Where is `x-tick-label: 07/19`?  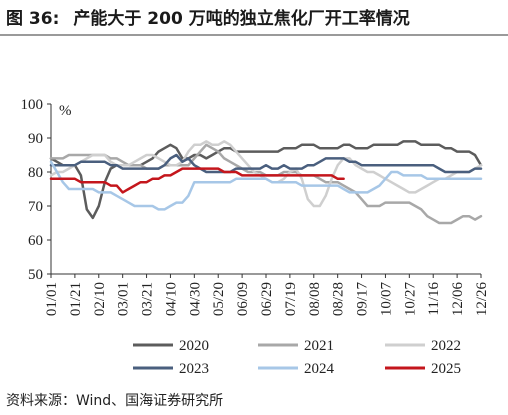
x-tick-label: 07/19 is located at coordinates (291, 299).